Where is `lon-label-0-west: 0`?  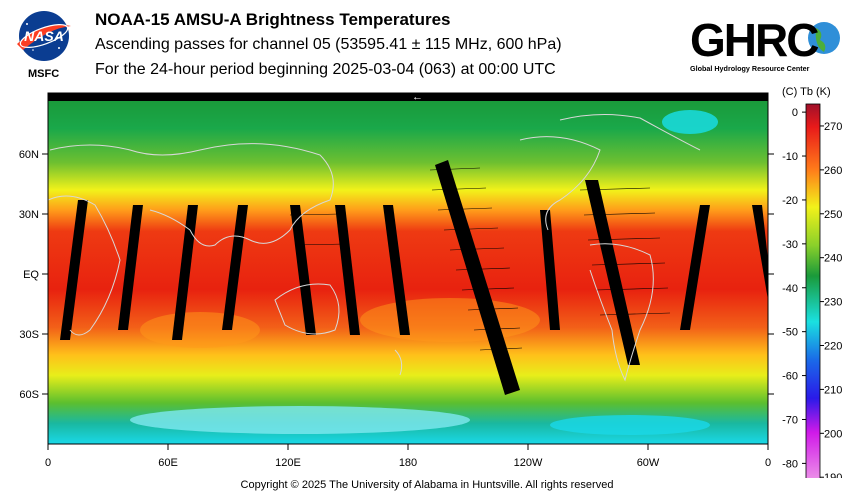 lon-label-0-west: 0 is located at coordinates (48, 463).